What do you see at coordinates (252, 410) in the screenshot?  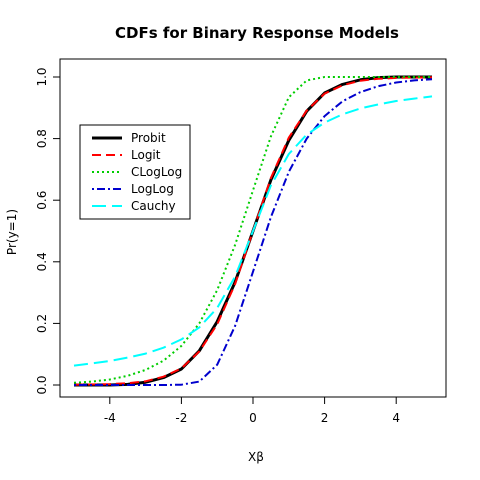 I see `x-axis: -4 -2 0 2 4` at bounding box center [252, 410].